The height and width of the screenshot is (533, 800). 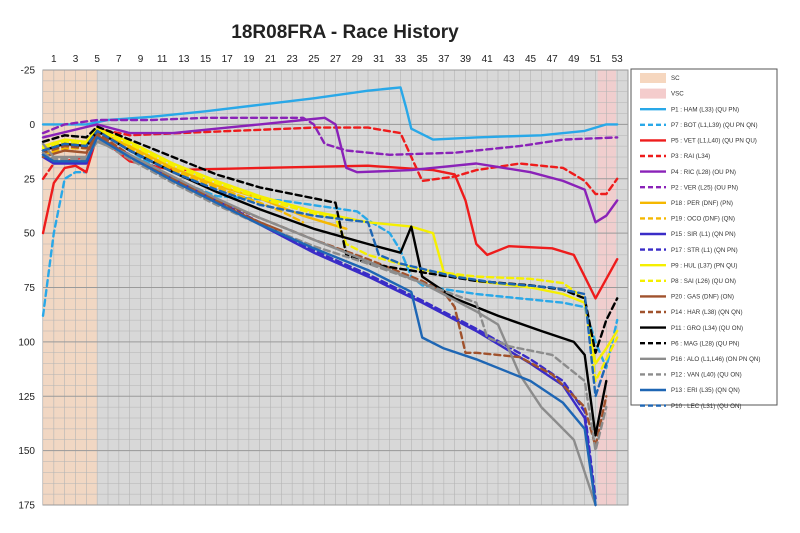 I want to click on x-tick-51: 51, so click(x=596, y=59).